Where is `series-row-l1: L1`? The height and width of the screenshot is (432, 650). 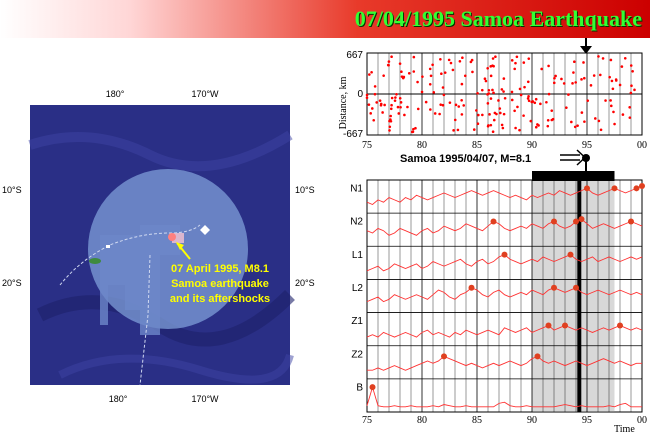
series-row-l1: L1 is located at coordinates (497, 265).